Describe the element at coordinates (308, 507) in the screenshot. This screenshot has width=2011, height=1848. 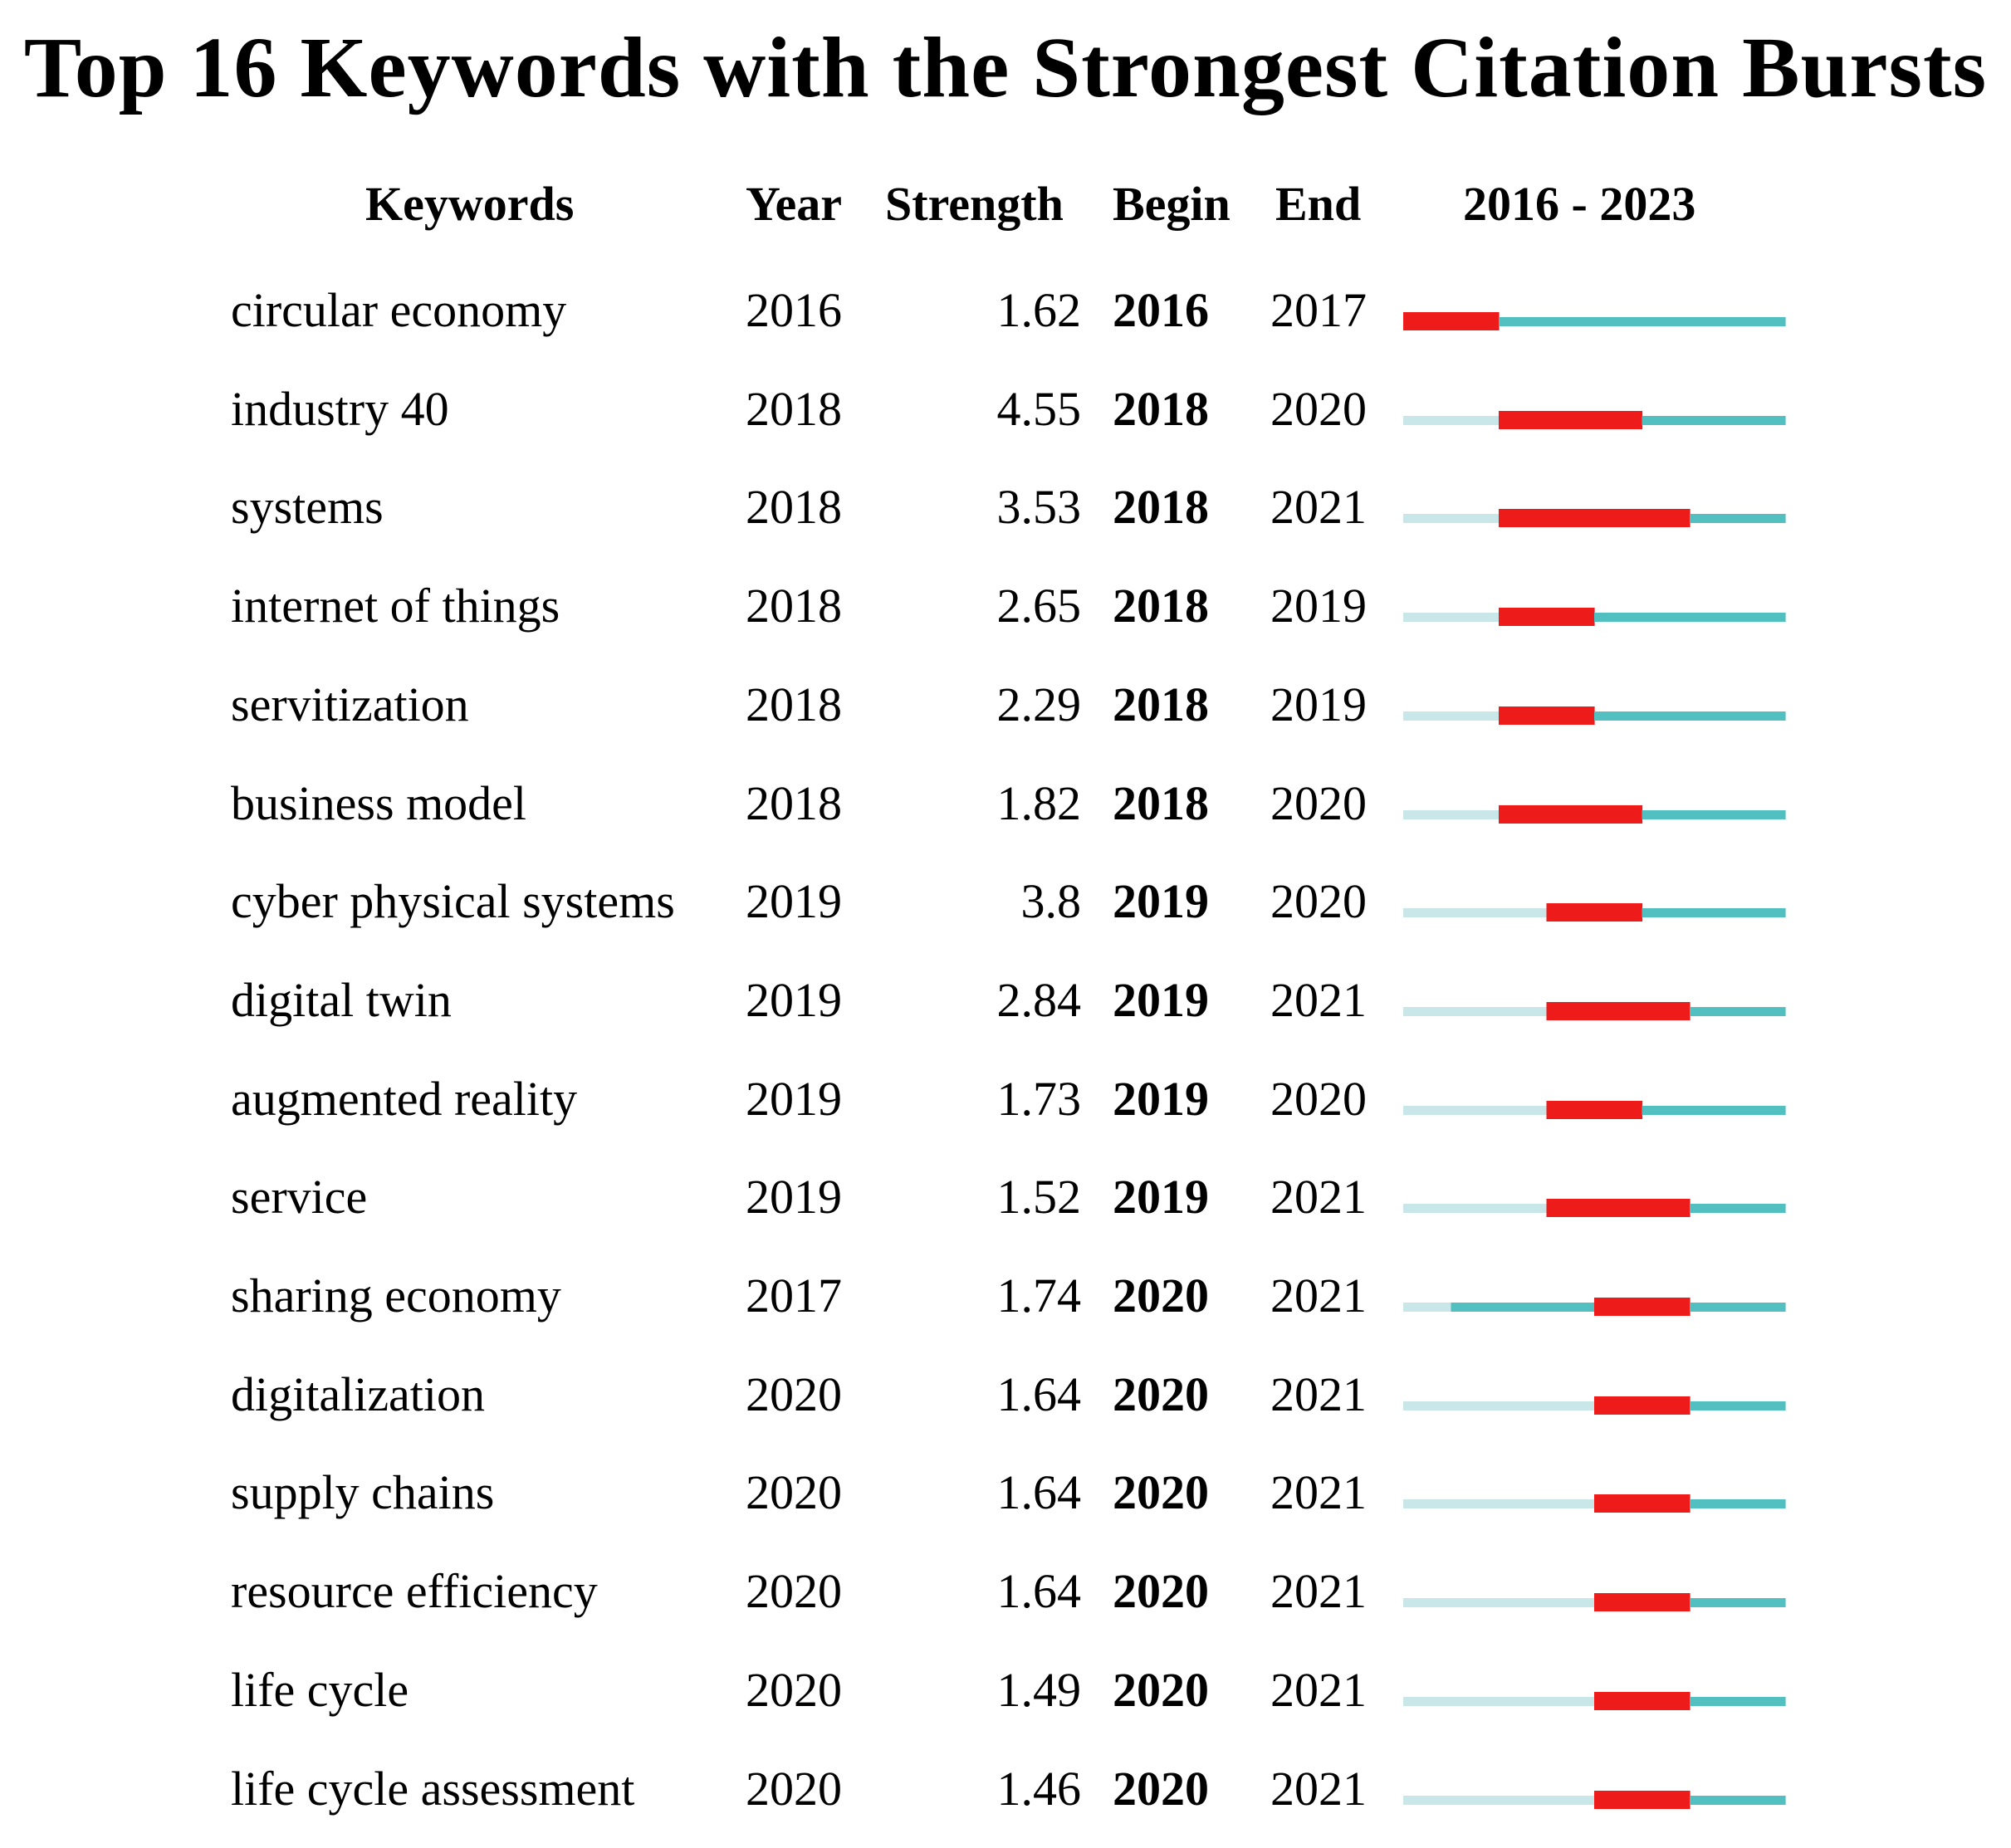
I see `keyword-label: systems` at that location.